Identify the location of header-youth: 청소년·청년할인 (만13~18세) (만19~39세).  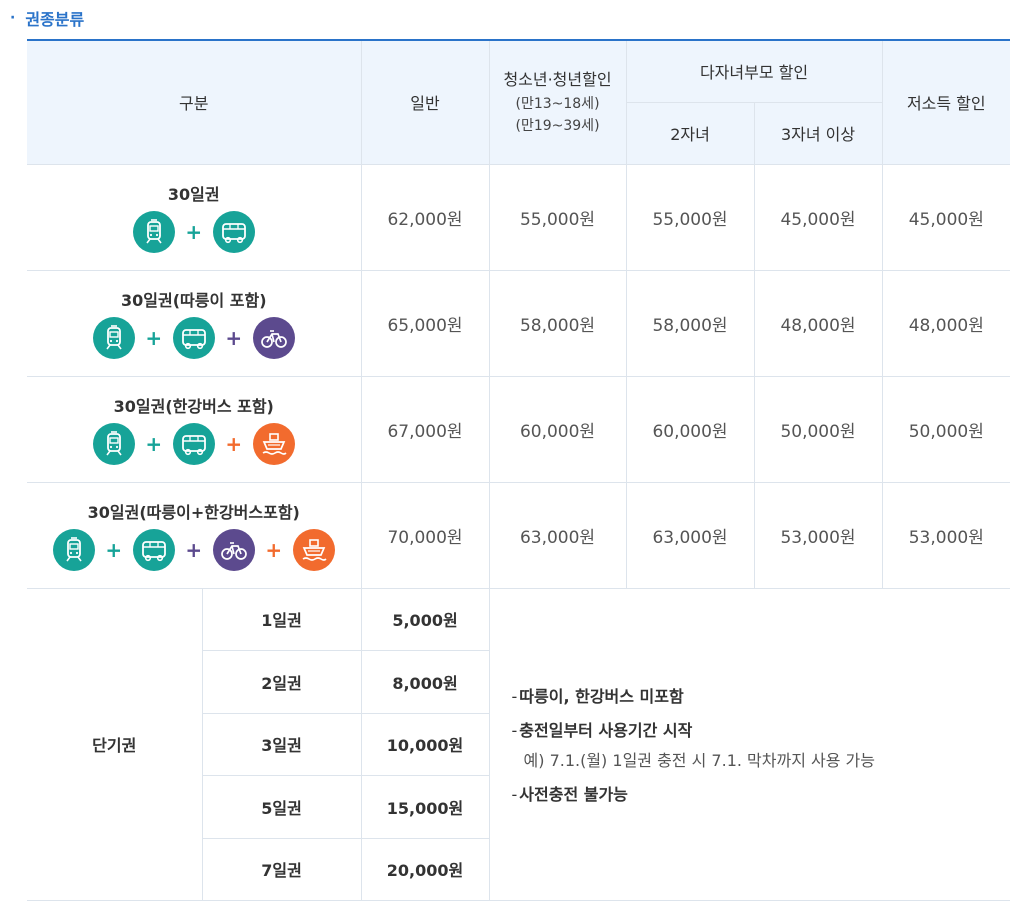
(557, 102).